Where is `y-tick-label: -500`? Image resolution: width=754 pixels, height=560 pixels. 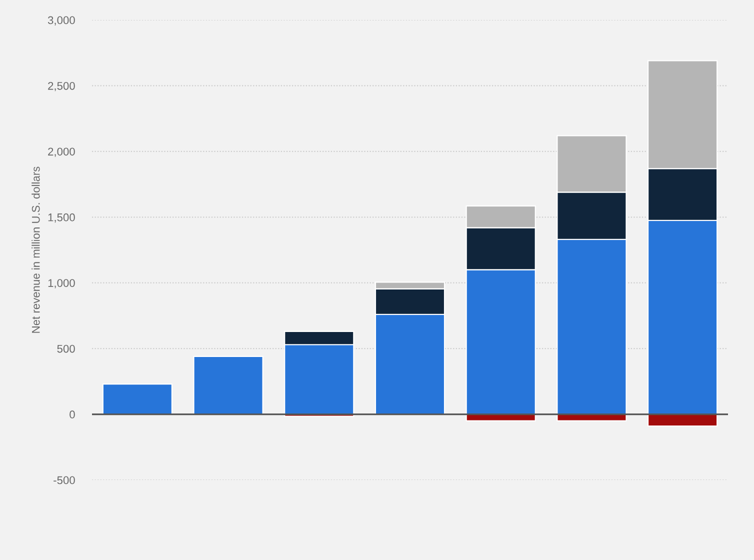 y-tick-label: -500 is located at coordinates (64, 480).